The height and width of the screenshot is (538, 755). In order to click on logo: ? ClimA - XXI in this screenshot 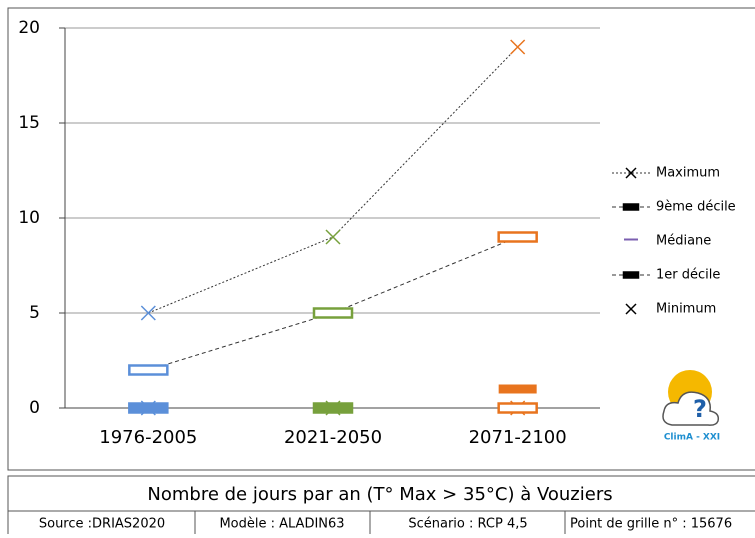, I will do `click(691, 406)`.